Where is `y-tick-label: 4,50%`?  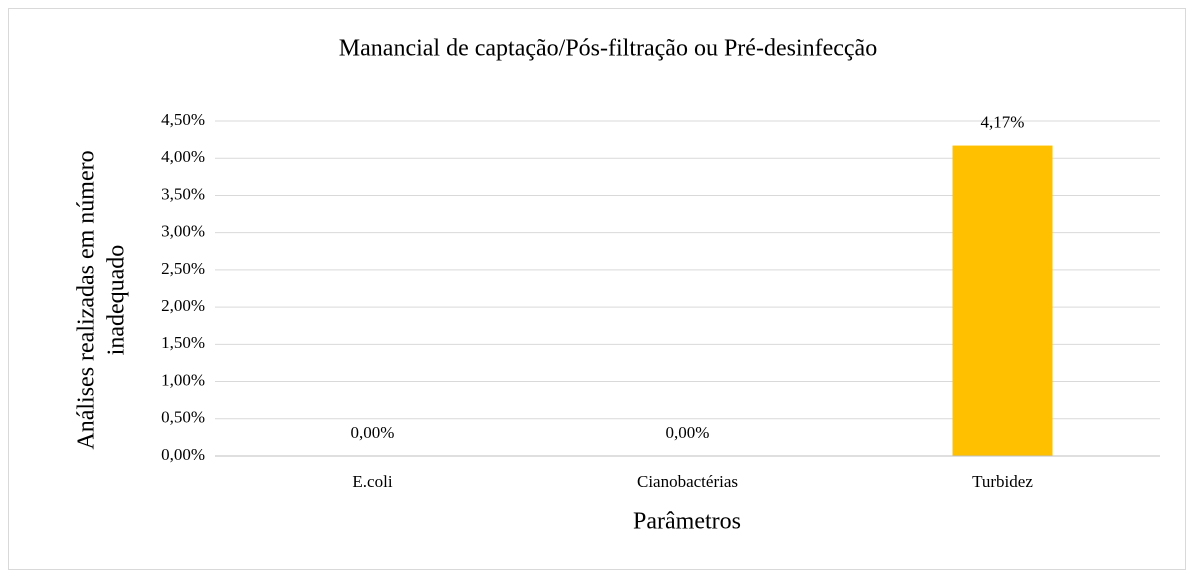 y-tick-label: 4,50% is located at coordinates (183, 119).